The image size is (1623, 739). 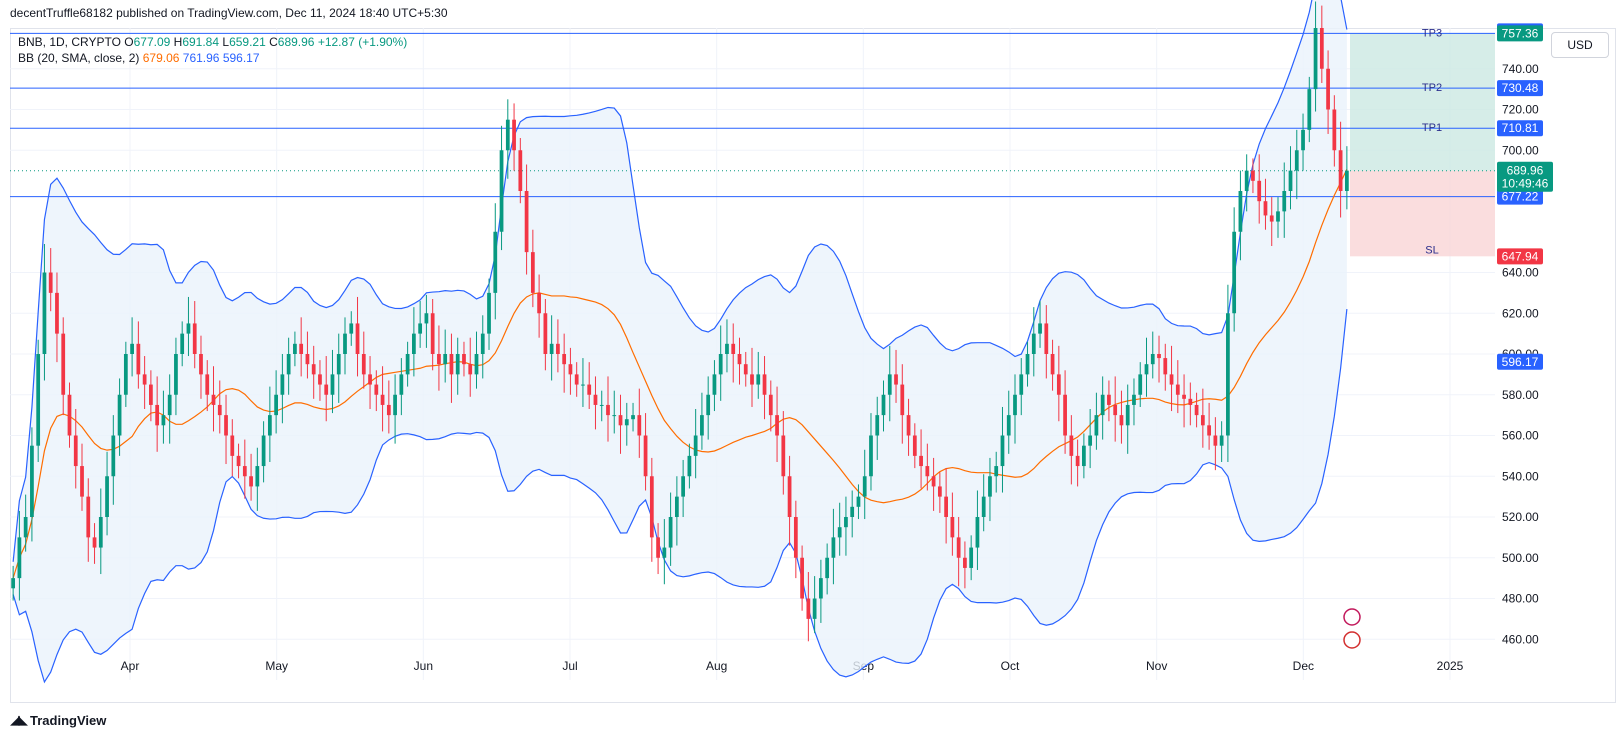 I want to click on bb-label: BB (20, SMA, close, 2), so click(x=79, y=58).